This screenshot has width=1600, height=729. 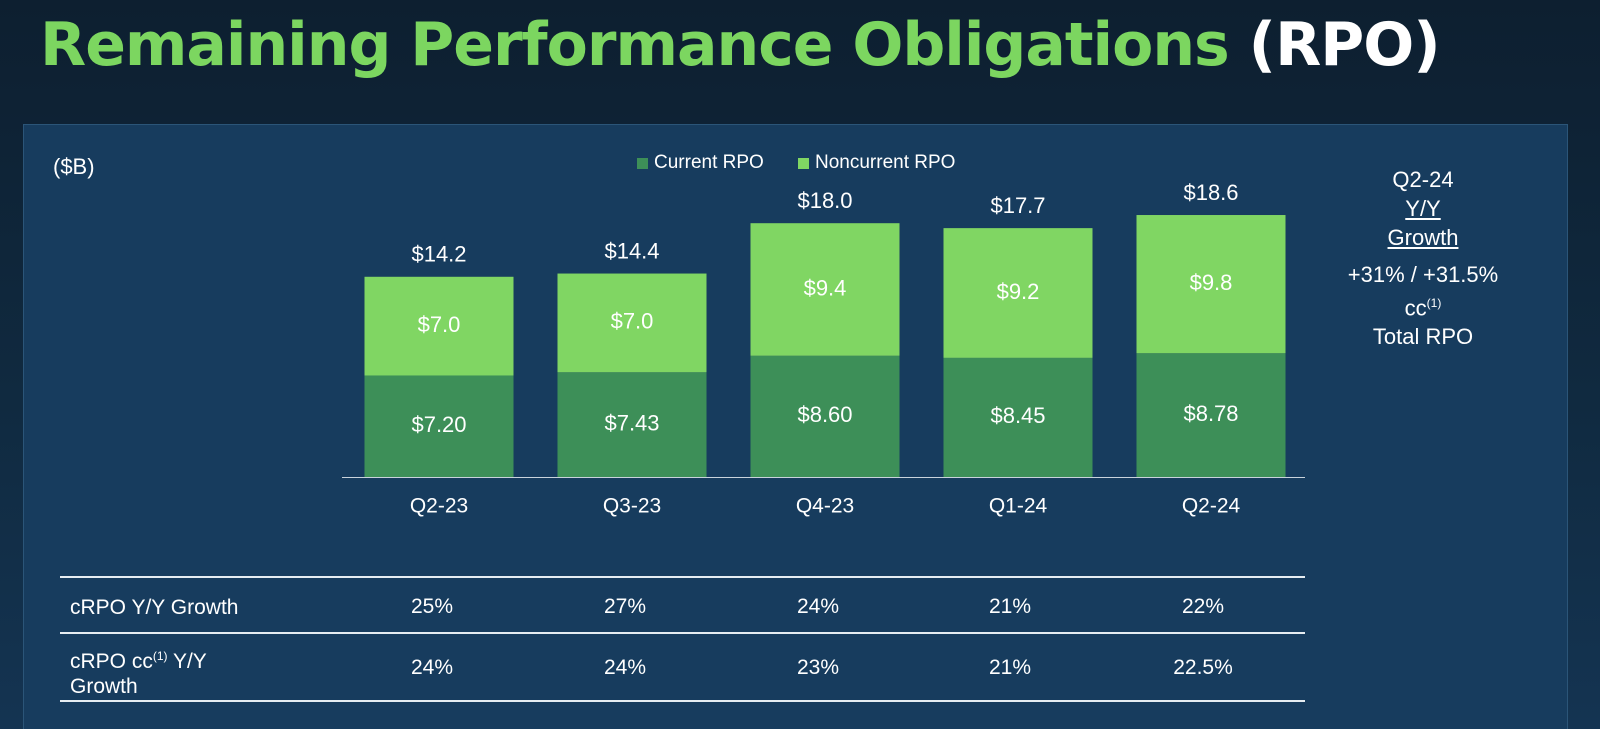 What do you see at coordinates (1423, 274) in the screenshot?
I see `side-note-value: +31% / +31.5%` at bounding box center [1423, 274].